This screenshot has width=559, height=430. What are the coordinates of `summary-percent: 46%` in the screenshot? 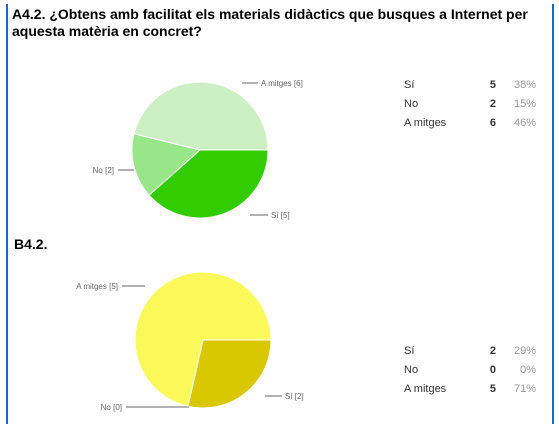 It's located at (524, 122).